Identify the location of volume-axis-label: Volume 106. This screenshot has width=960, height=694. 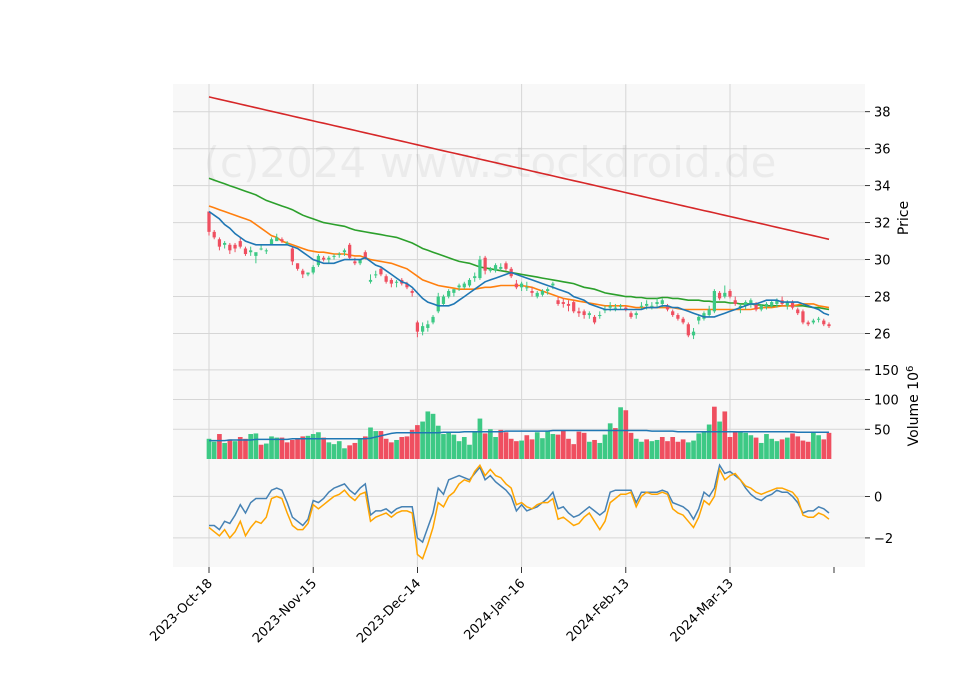
(914, 406).